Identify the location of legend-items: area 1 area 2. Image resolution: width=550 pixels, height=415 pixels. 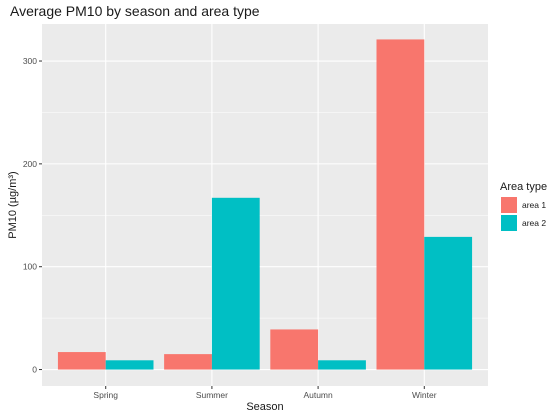
(523, 214).